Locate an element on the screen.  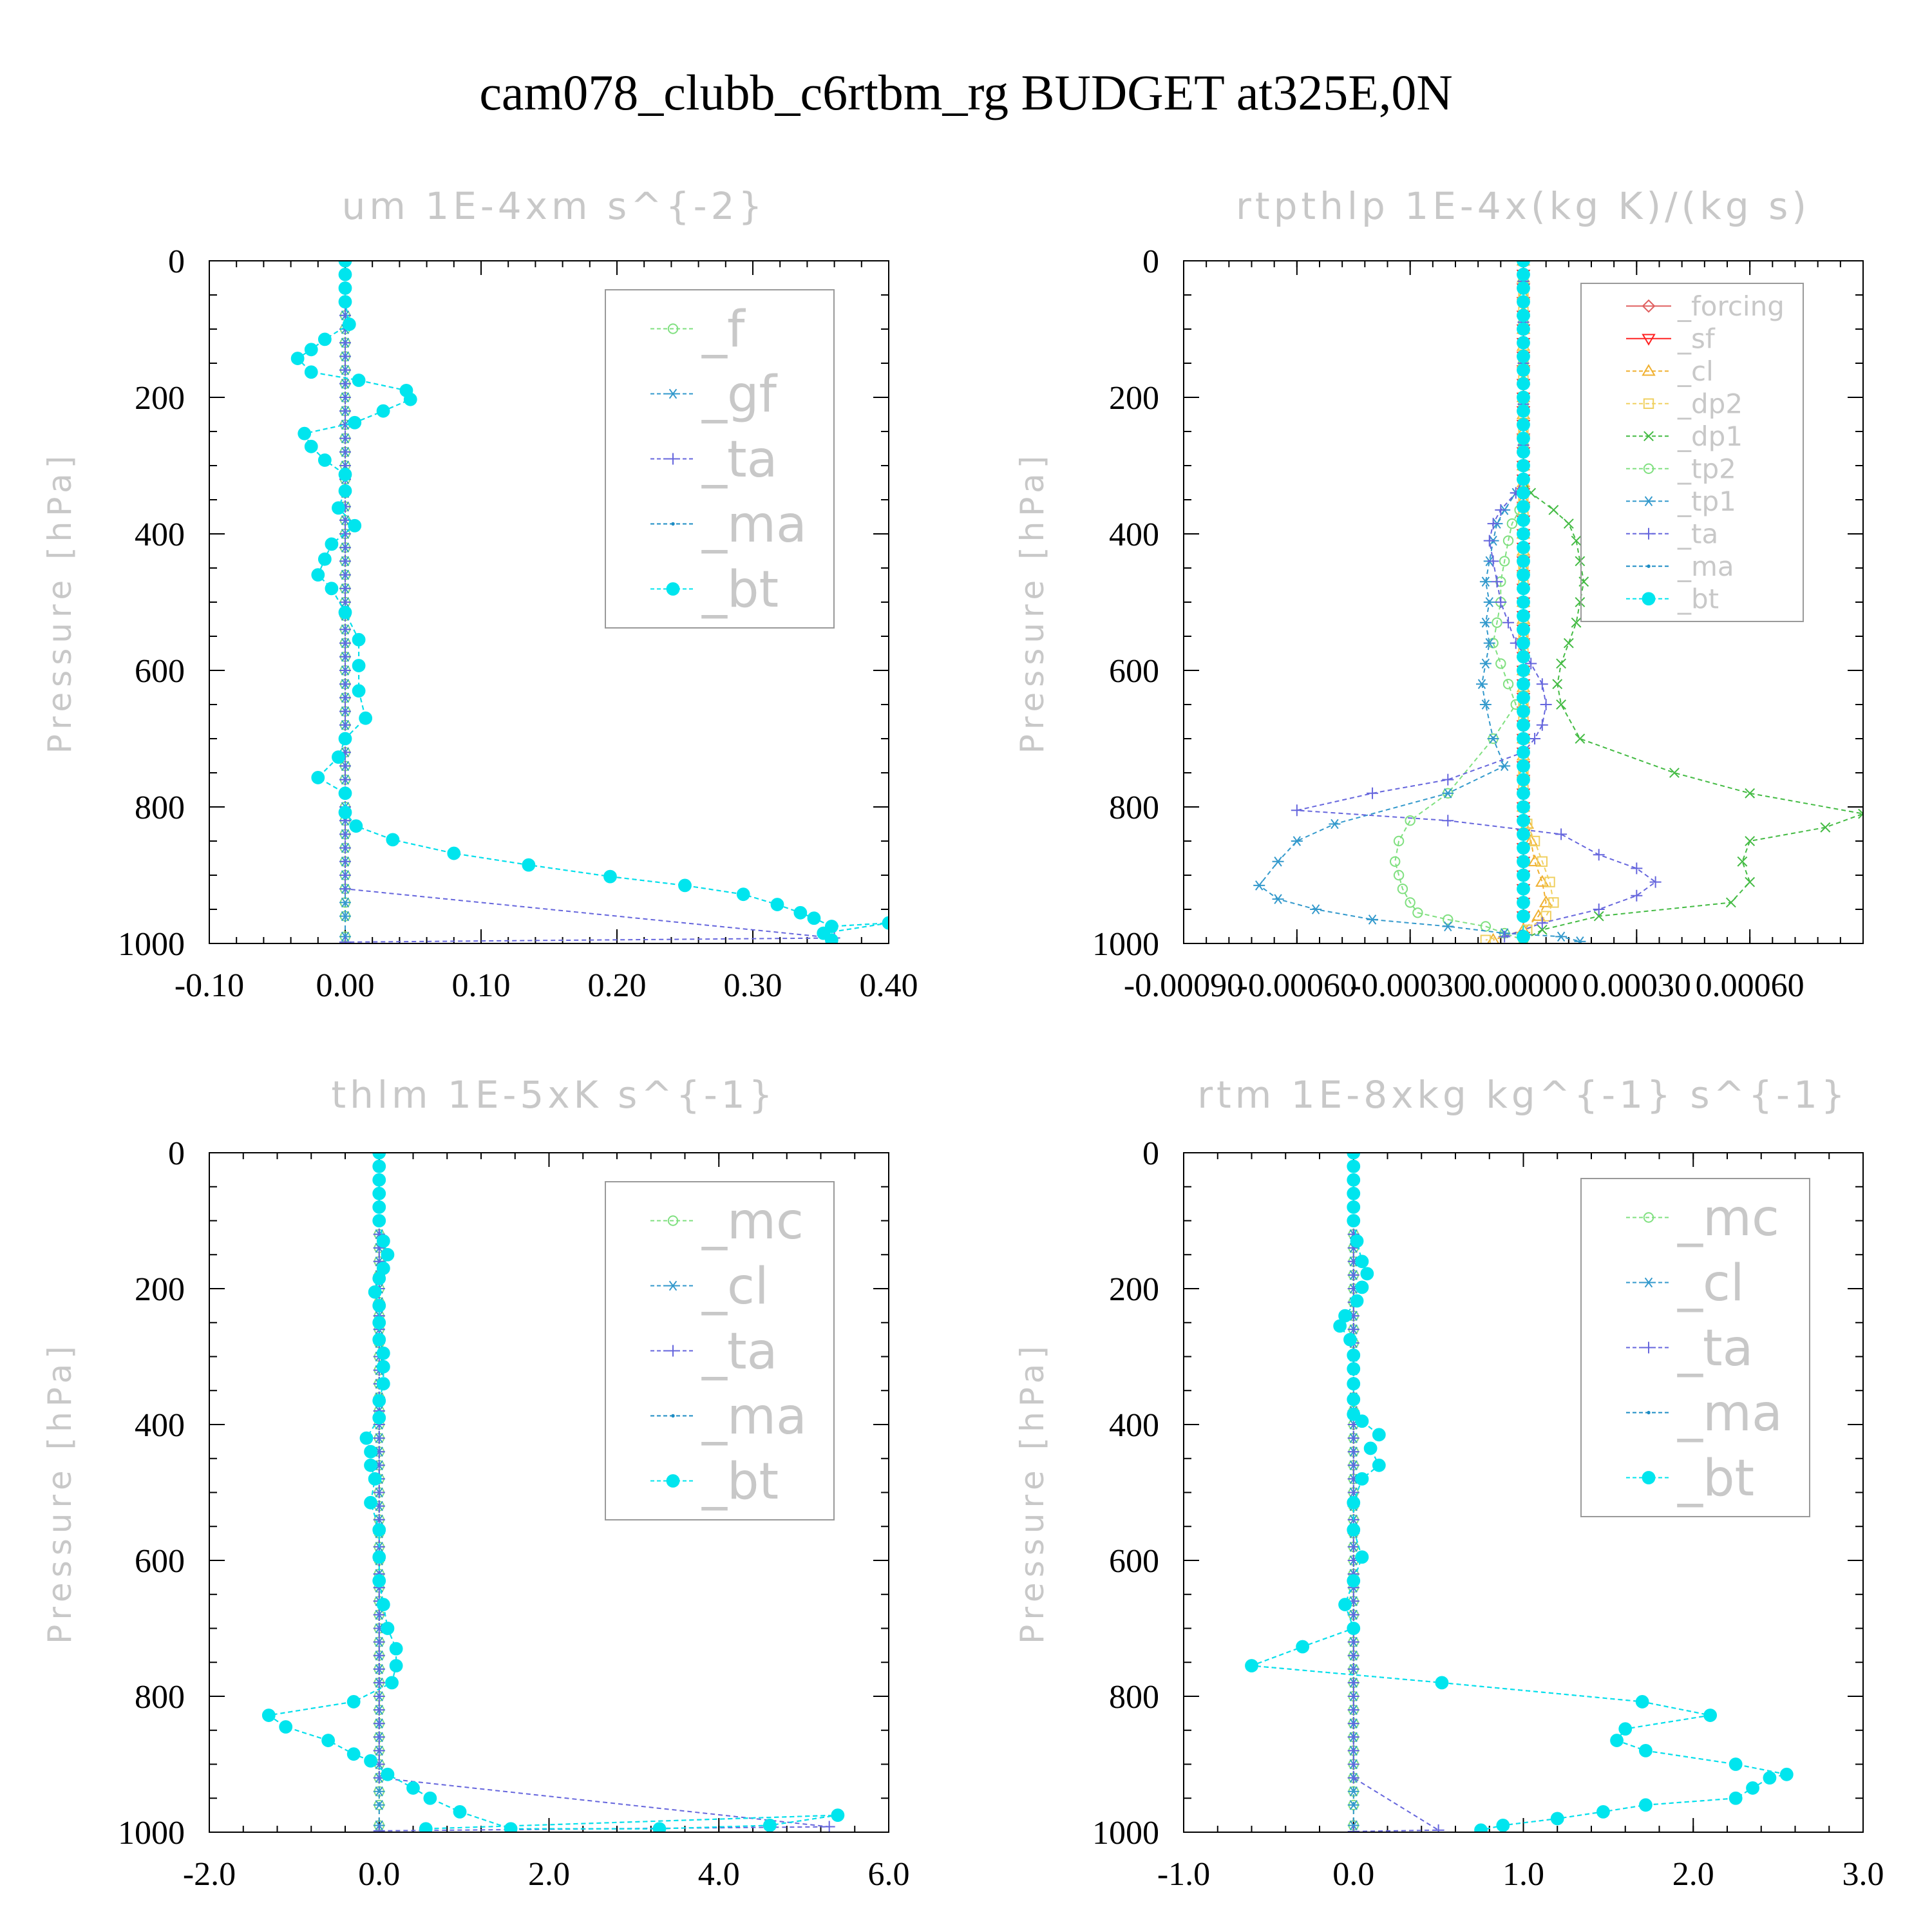
legend-label: _f is located at coordinates (723, 330).